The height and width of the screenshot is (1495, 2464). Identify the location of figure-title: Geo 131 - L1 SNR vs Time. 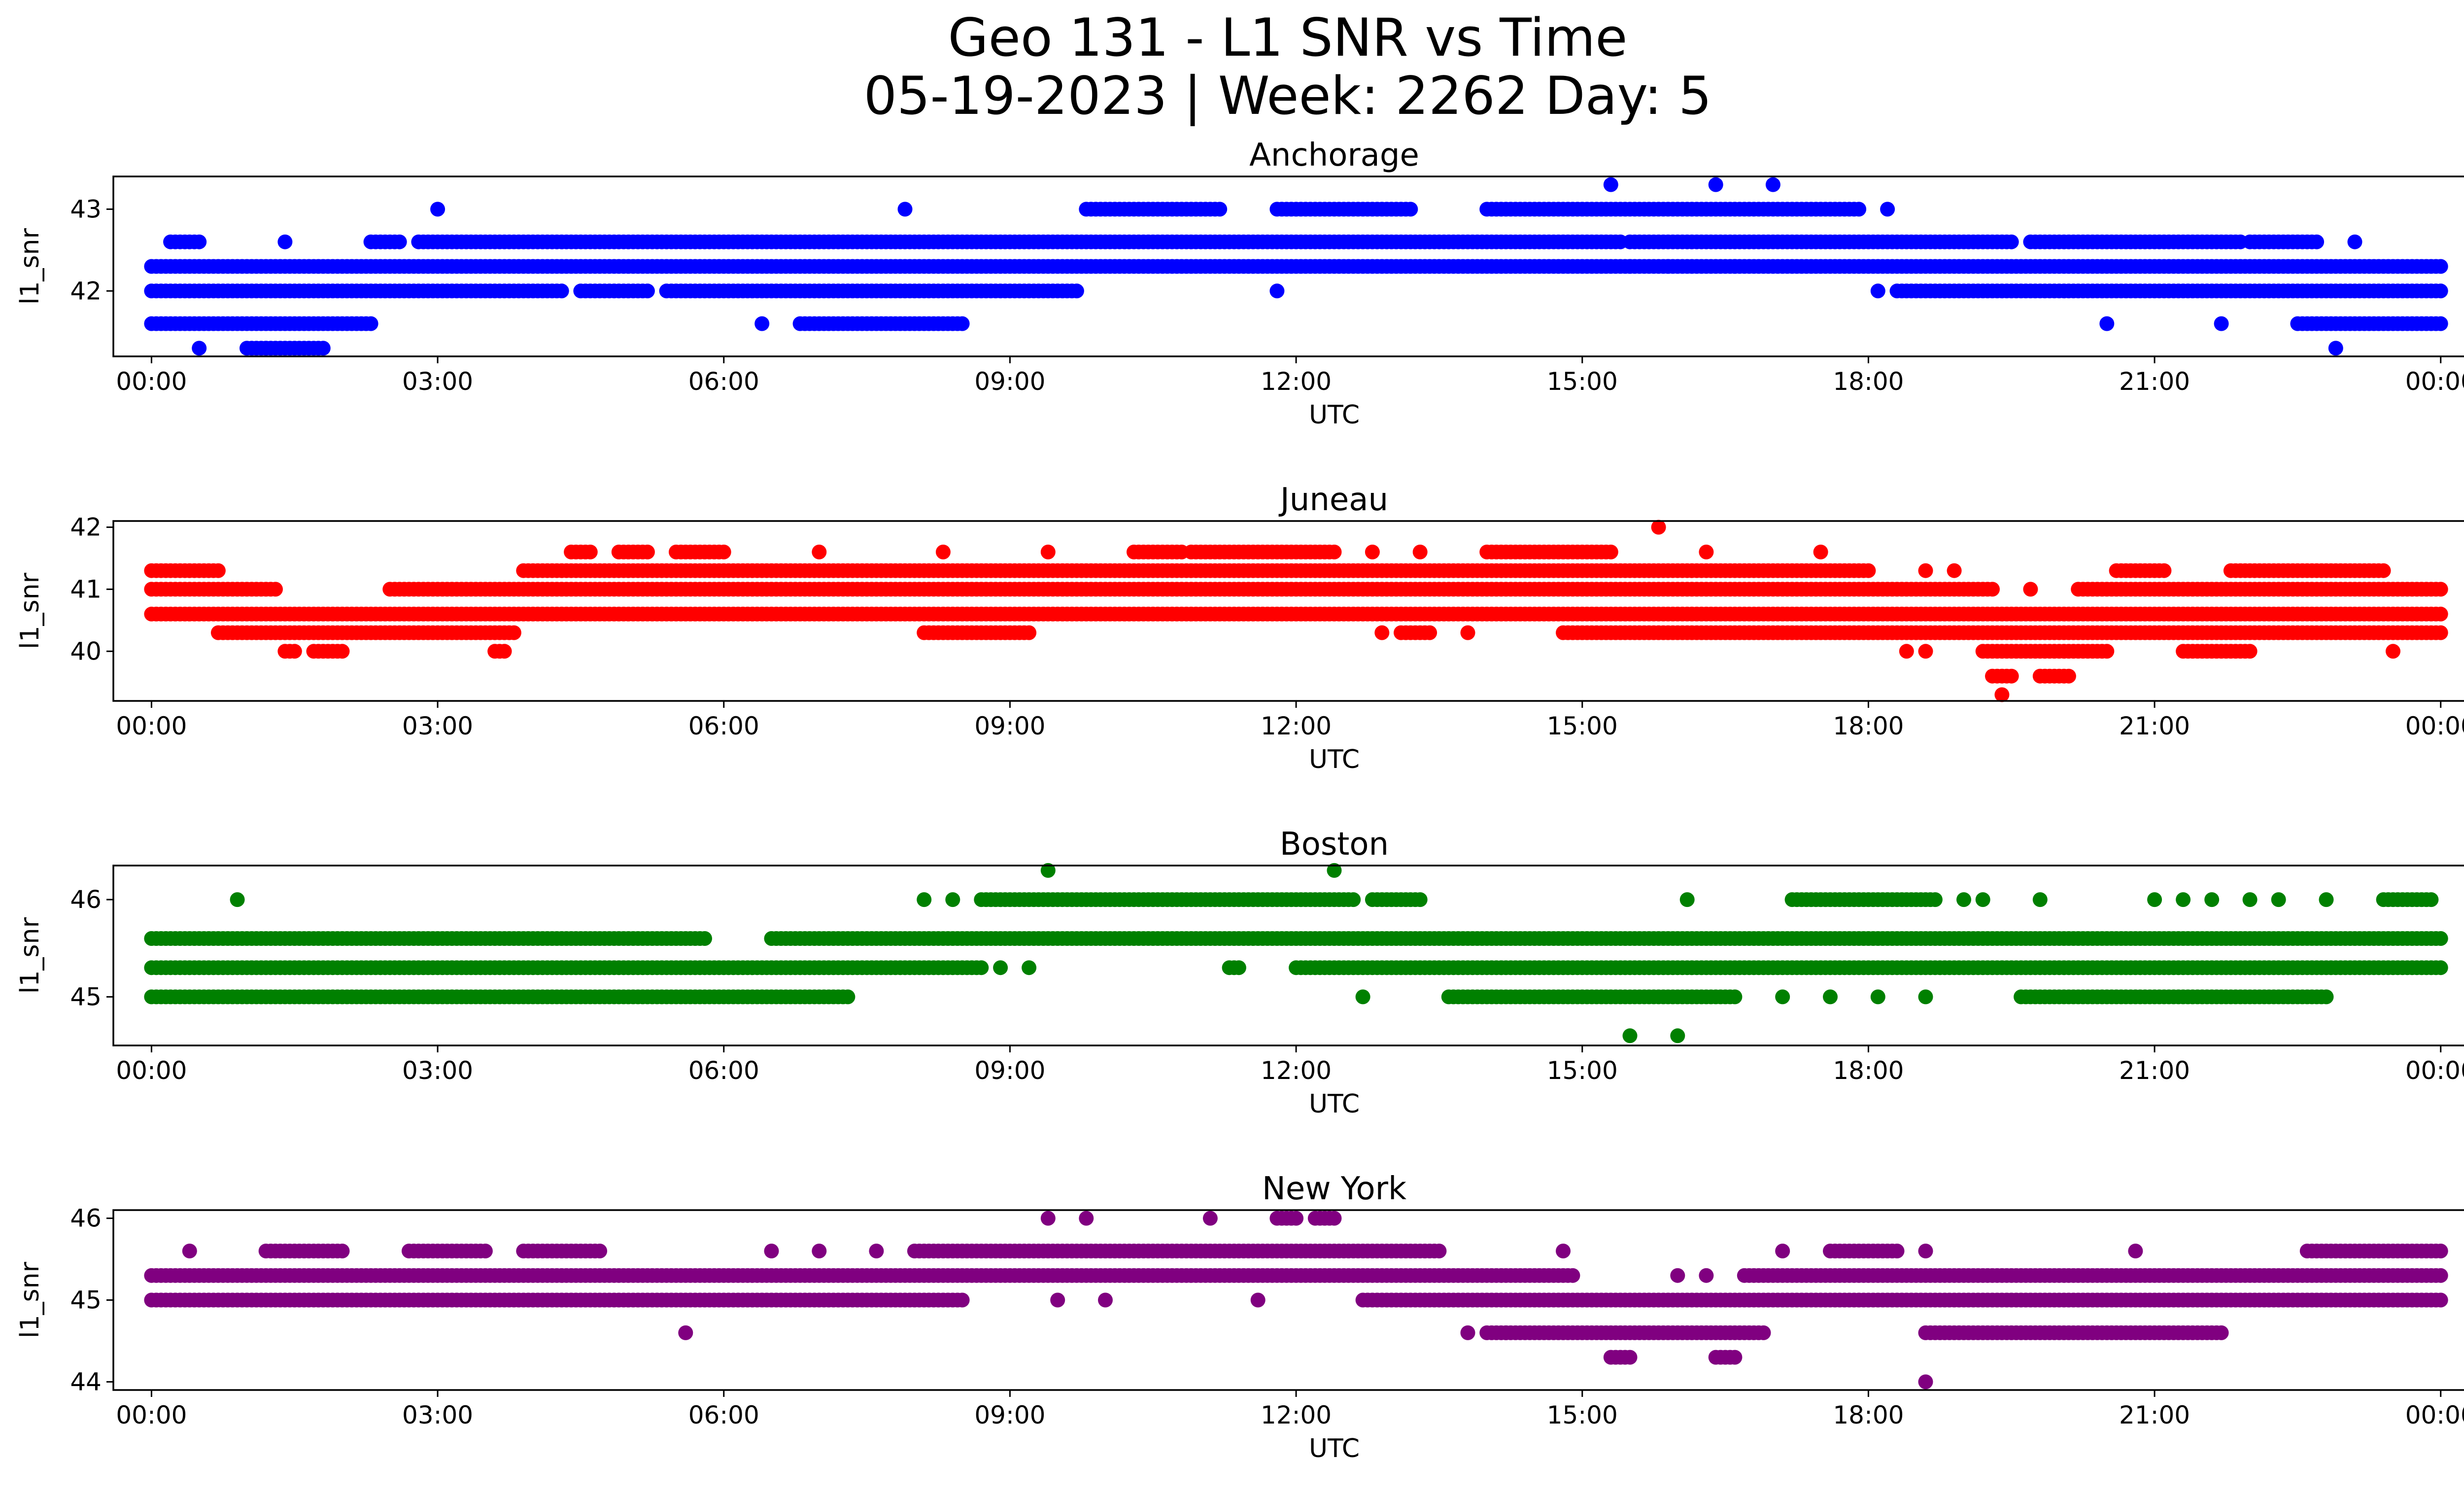
(1288, 37).